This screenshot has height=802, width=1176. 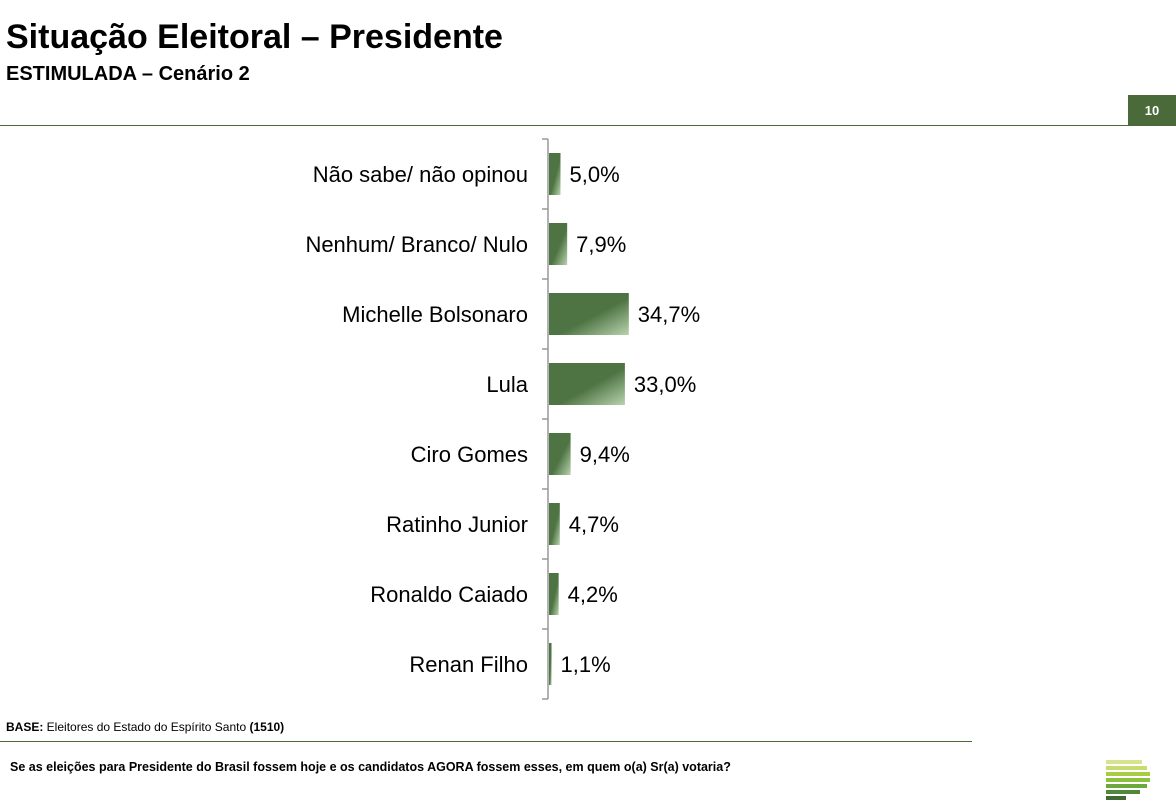 I want to click on category-label: Renan Filho, so click(x=468, y=664).